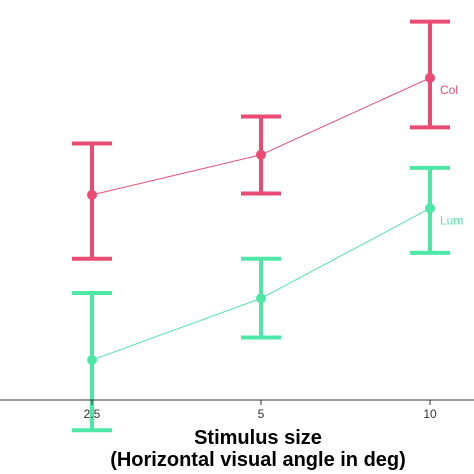 Image resolution: width=474 pixels, height=474 pixels. Describe the element at coordinates (449, 90) in the screenshot. I see `series-label-col: Col` at that location.